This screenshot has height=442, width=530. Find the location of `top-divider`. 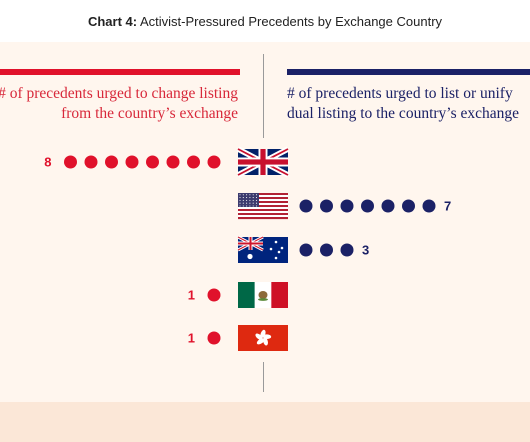

top-divider is located at coordinates (263, 96).